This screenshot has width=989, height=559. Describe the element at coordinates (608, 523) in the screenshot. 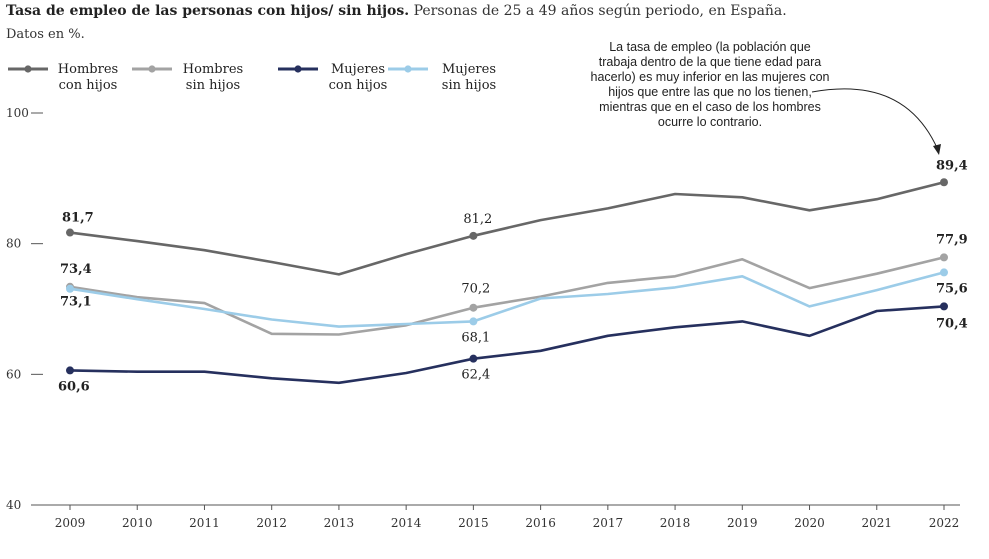

I see `x-tick-label: 2017` at that location.